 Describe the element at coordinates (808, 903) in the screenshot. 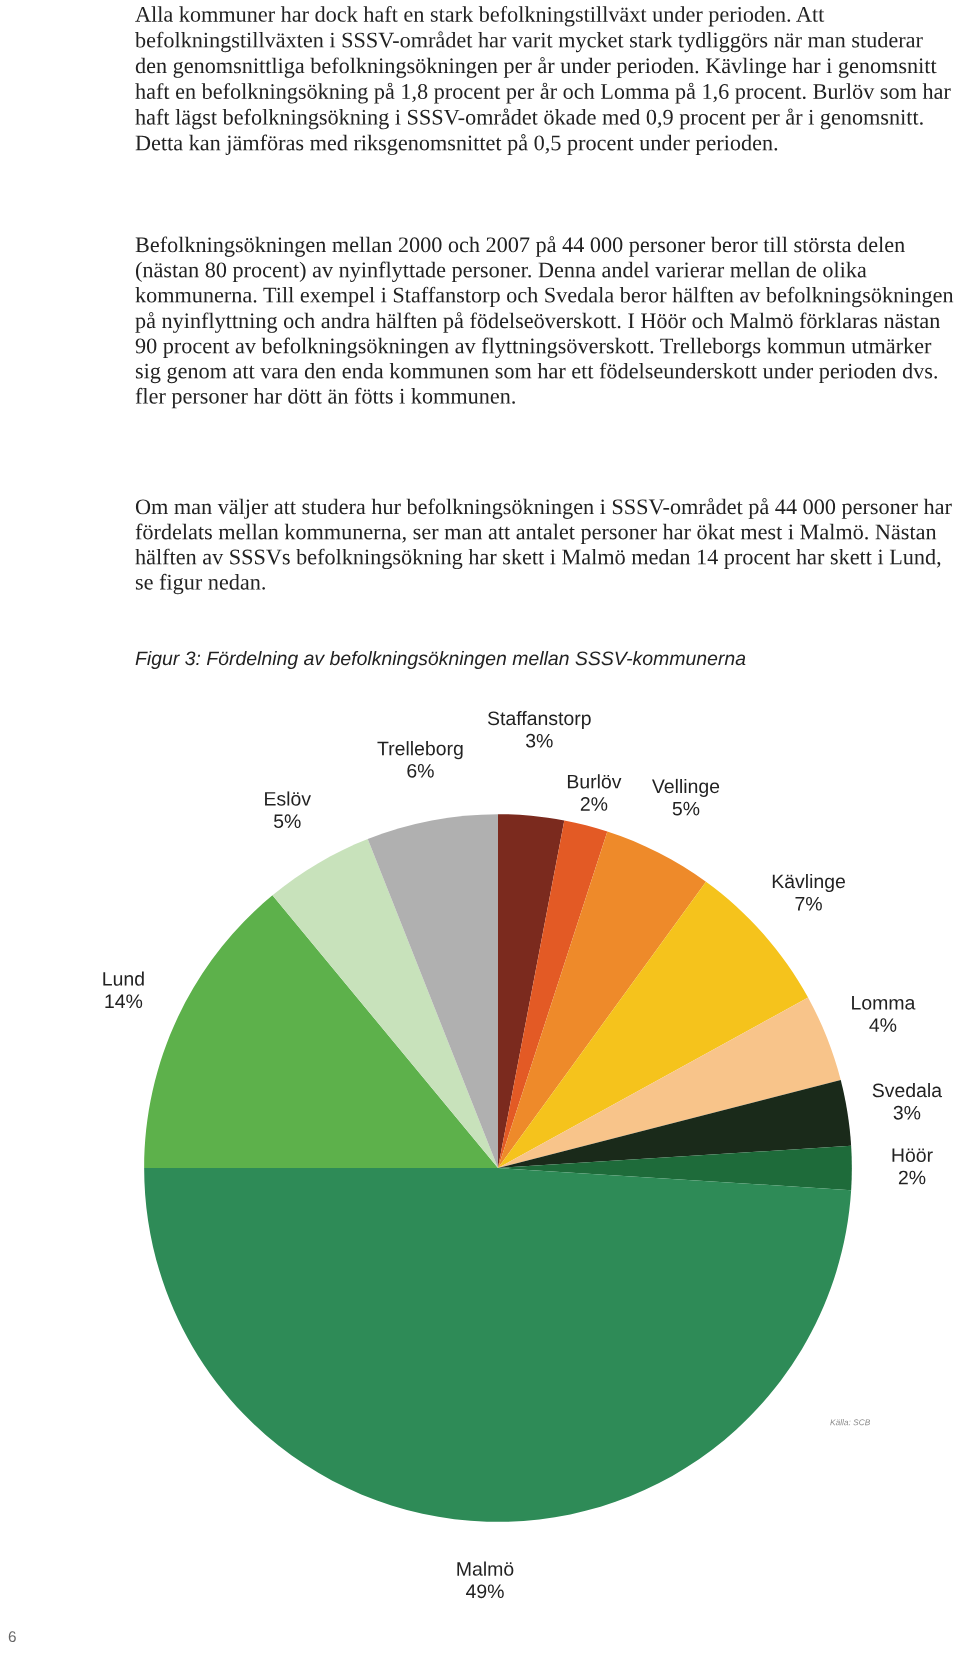

I see `data-label: 7%` at that location.